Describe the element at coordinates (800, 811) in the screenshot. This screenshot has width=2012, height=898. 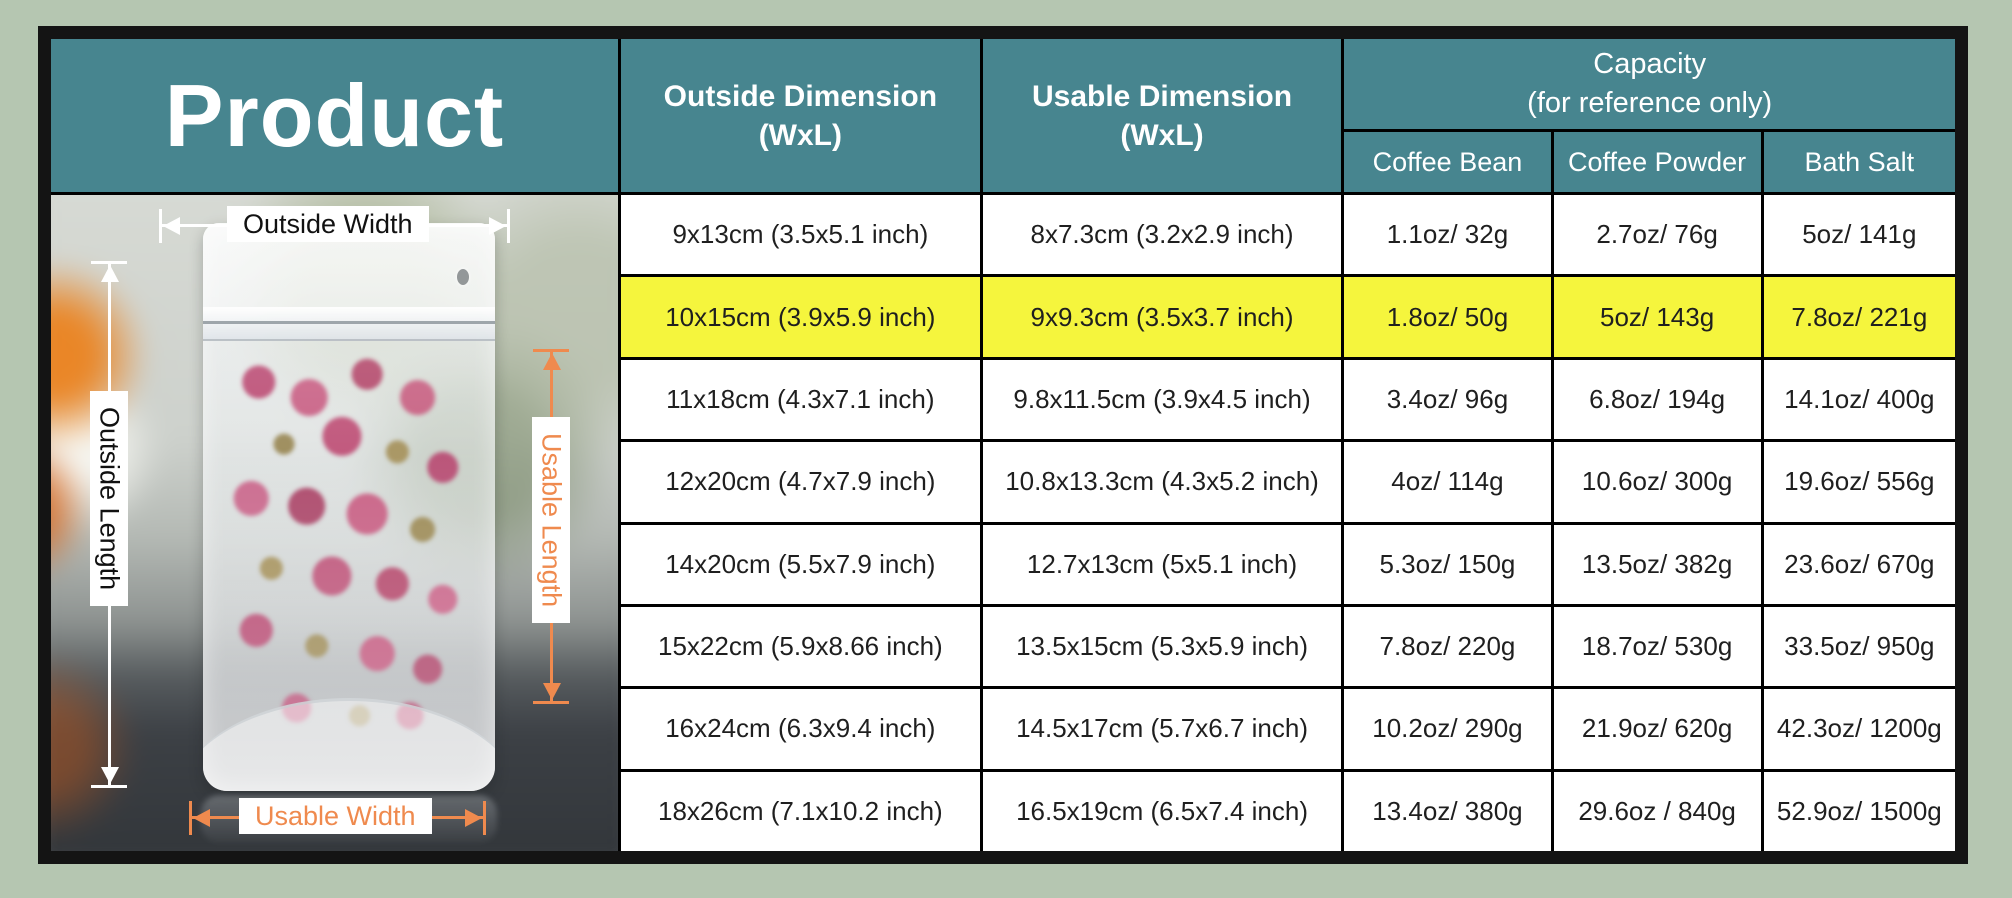
I see `table-cell: 18x26cm (7.1x10.2 inch)` at that location.